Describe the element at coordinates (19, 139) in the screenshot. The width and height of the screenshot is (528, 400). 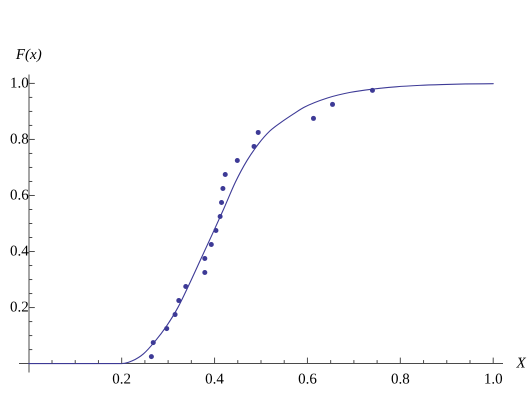
I see `y-tick-label: 0.8` at that location.